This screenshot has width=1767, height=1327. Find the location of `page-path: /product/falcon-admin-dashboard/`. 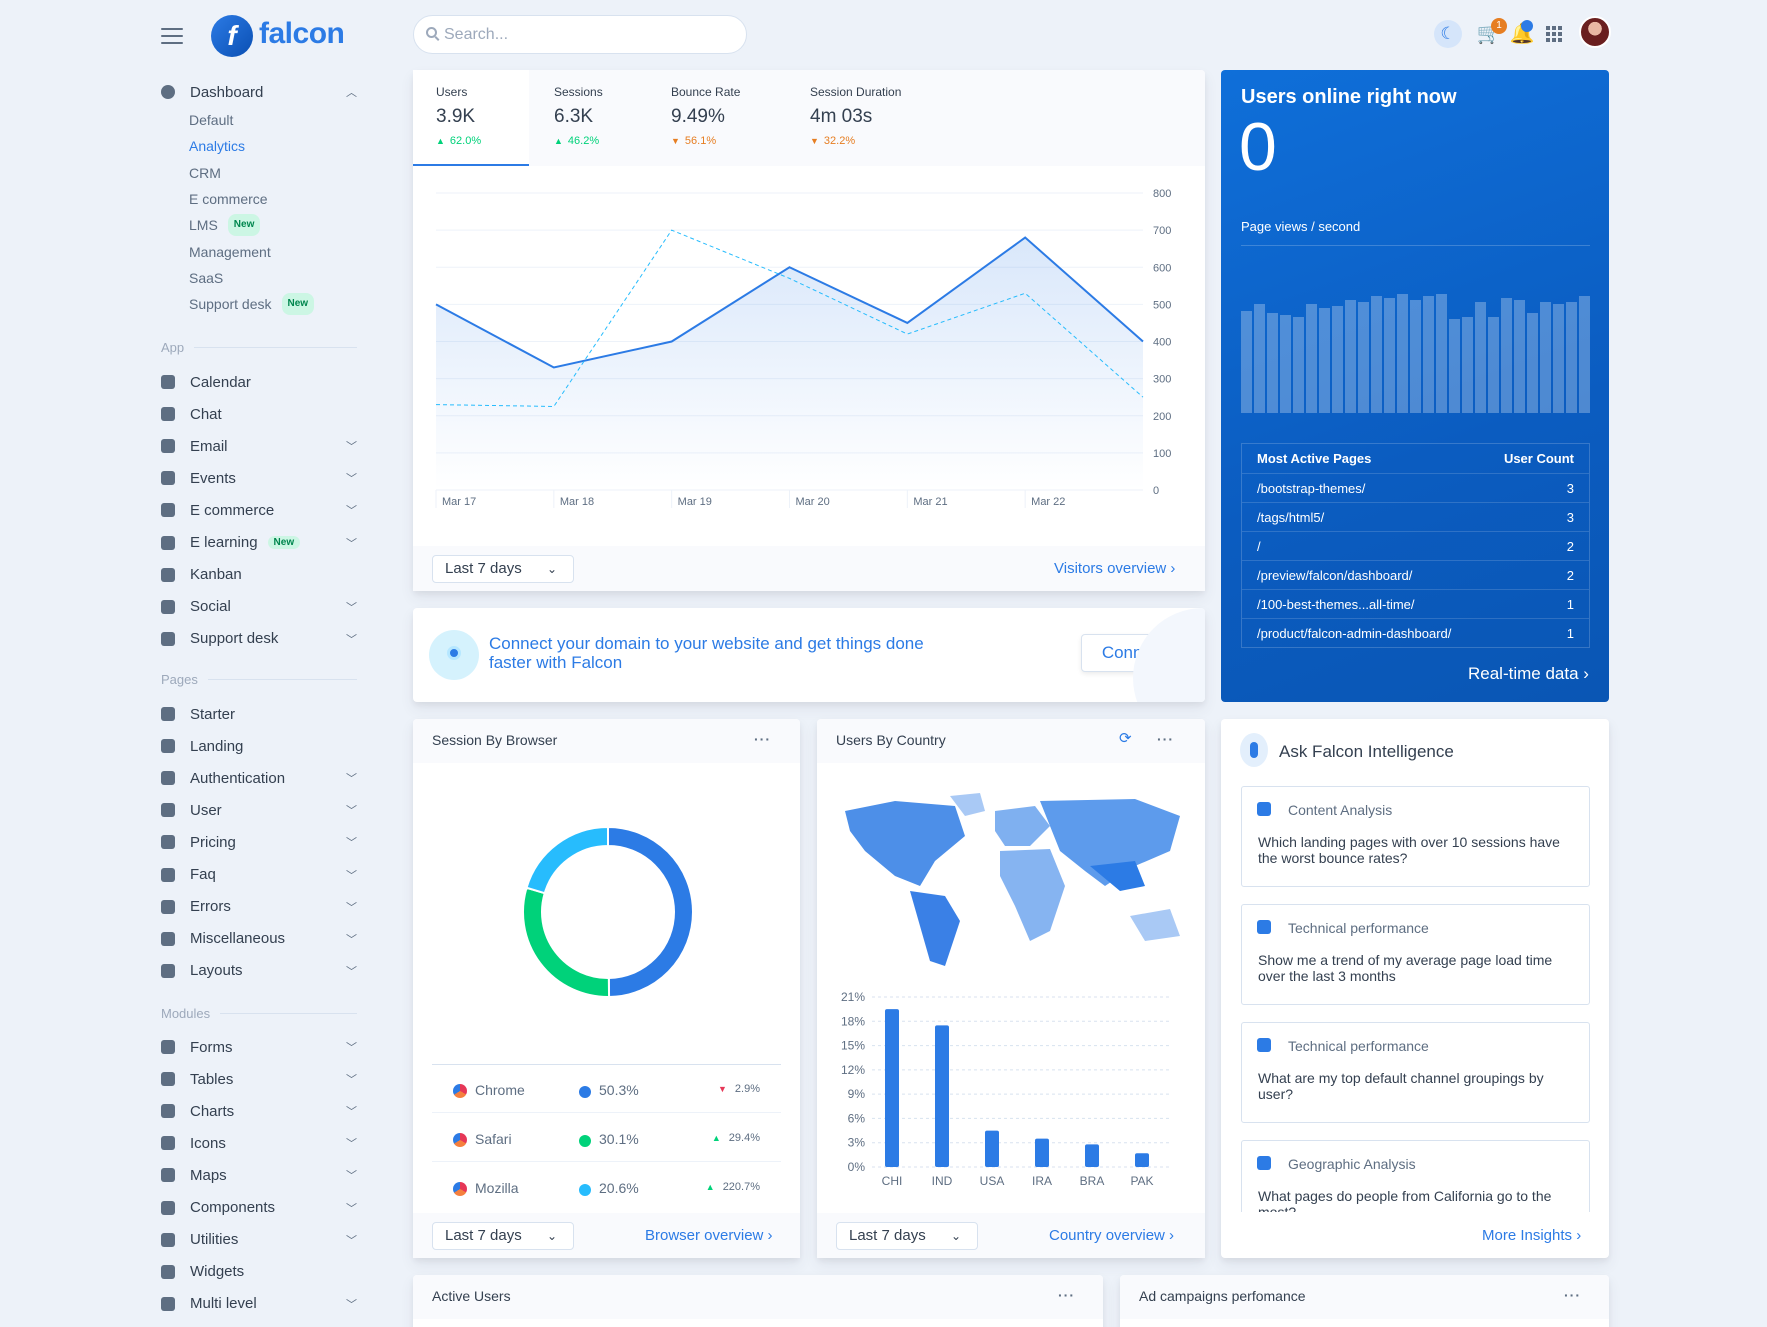

page-path: /product/falcon-admin-dashboard/ is located at coordinates (1354, 633).